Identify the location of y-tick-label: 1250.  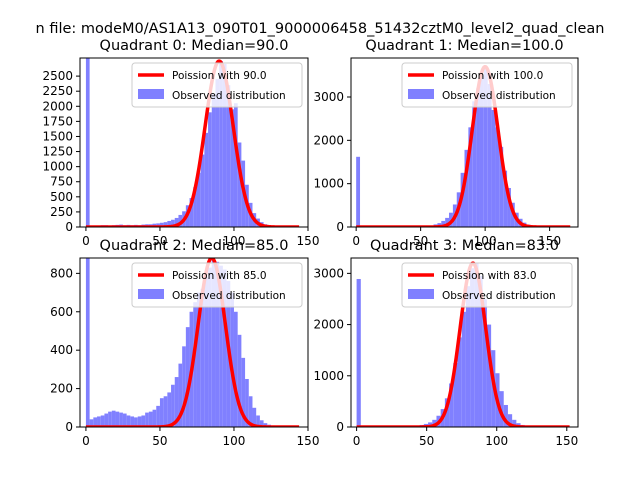
(57, 152).